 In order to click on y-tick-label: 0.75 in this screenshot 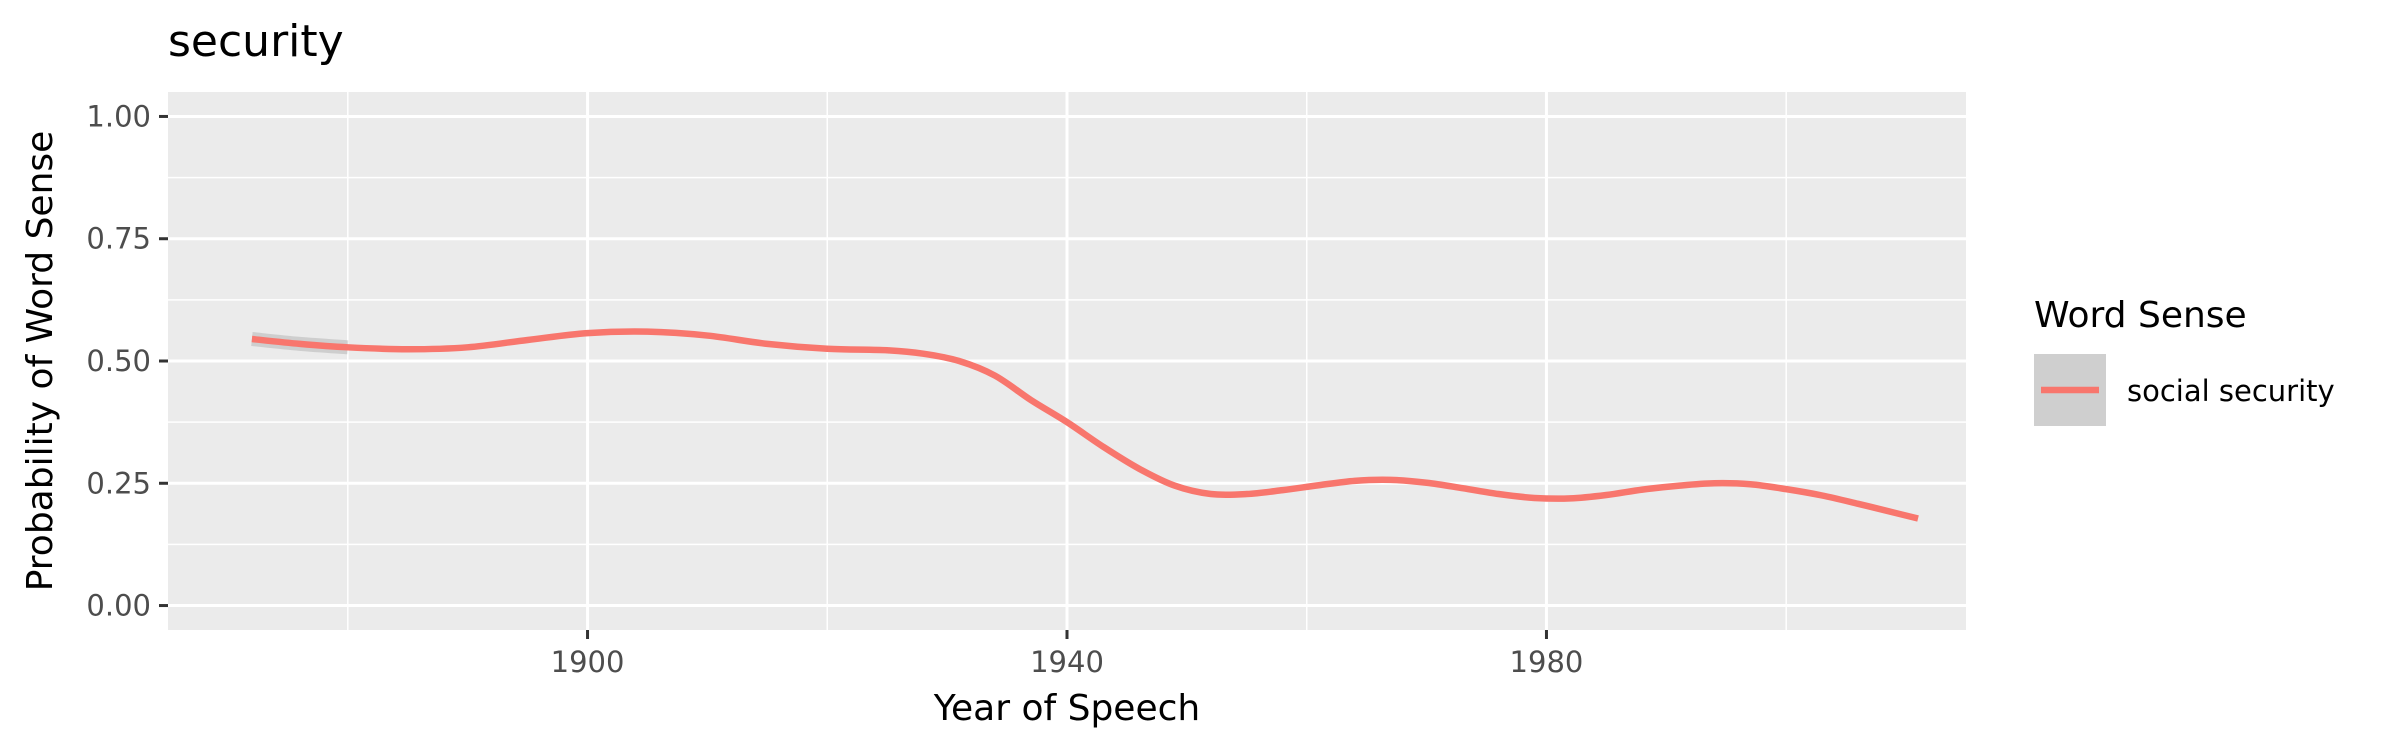, I will do `click(118, 239)`.